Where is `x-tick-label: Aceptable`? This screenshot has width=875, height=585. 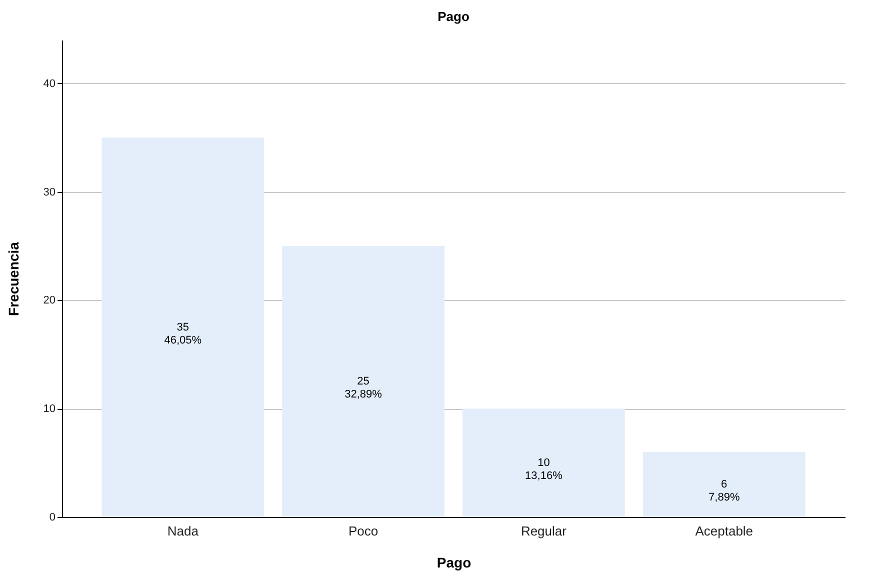
x-tick-label: Aceptable is located at coordinates (724, 531).